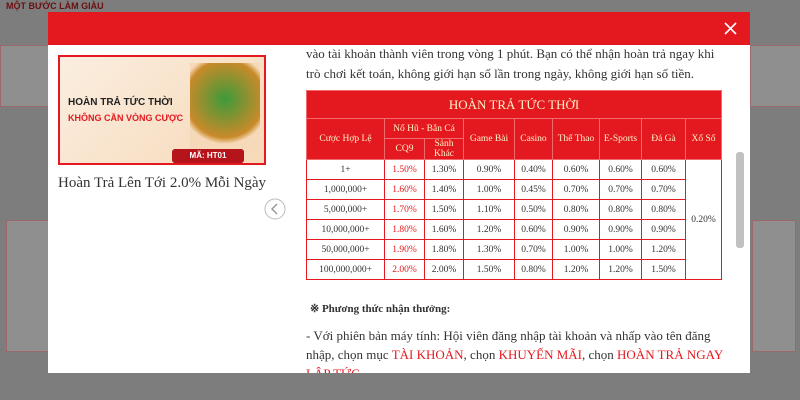  I want to click on highlight-link: TÀI KHOẢN, so click(427, 354).